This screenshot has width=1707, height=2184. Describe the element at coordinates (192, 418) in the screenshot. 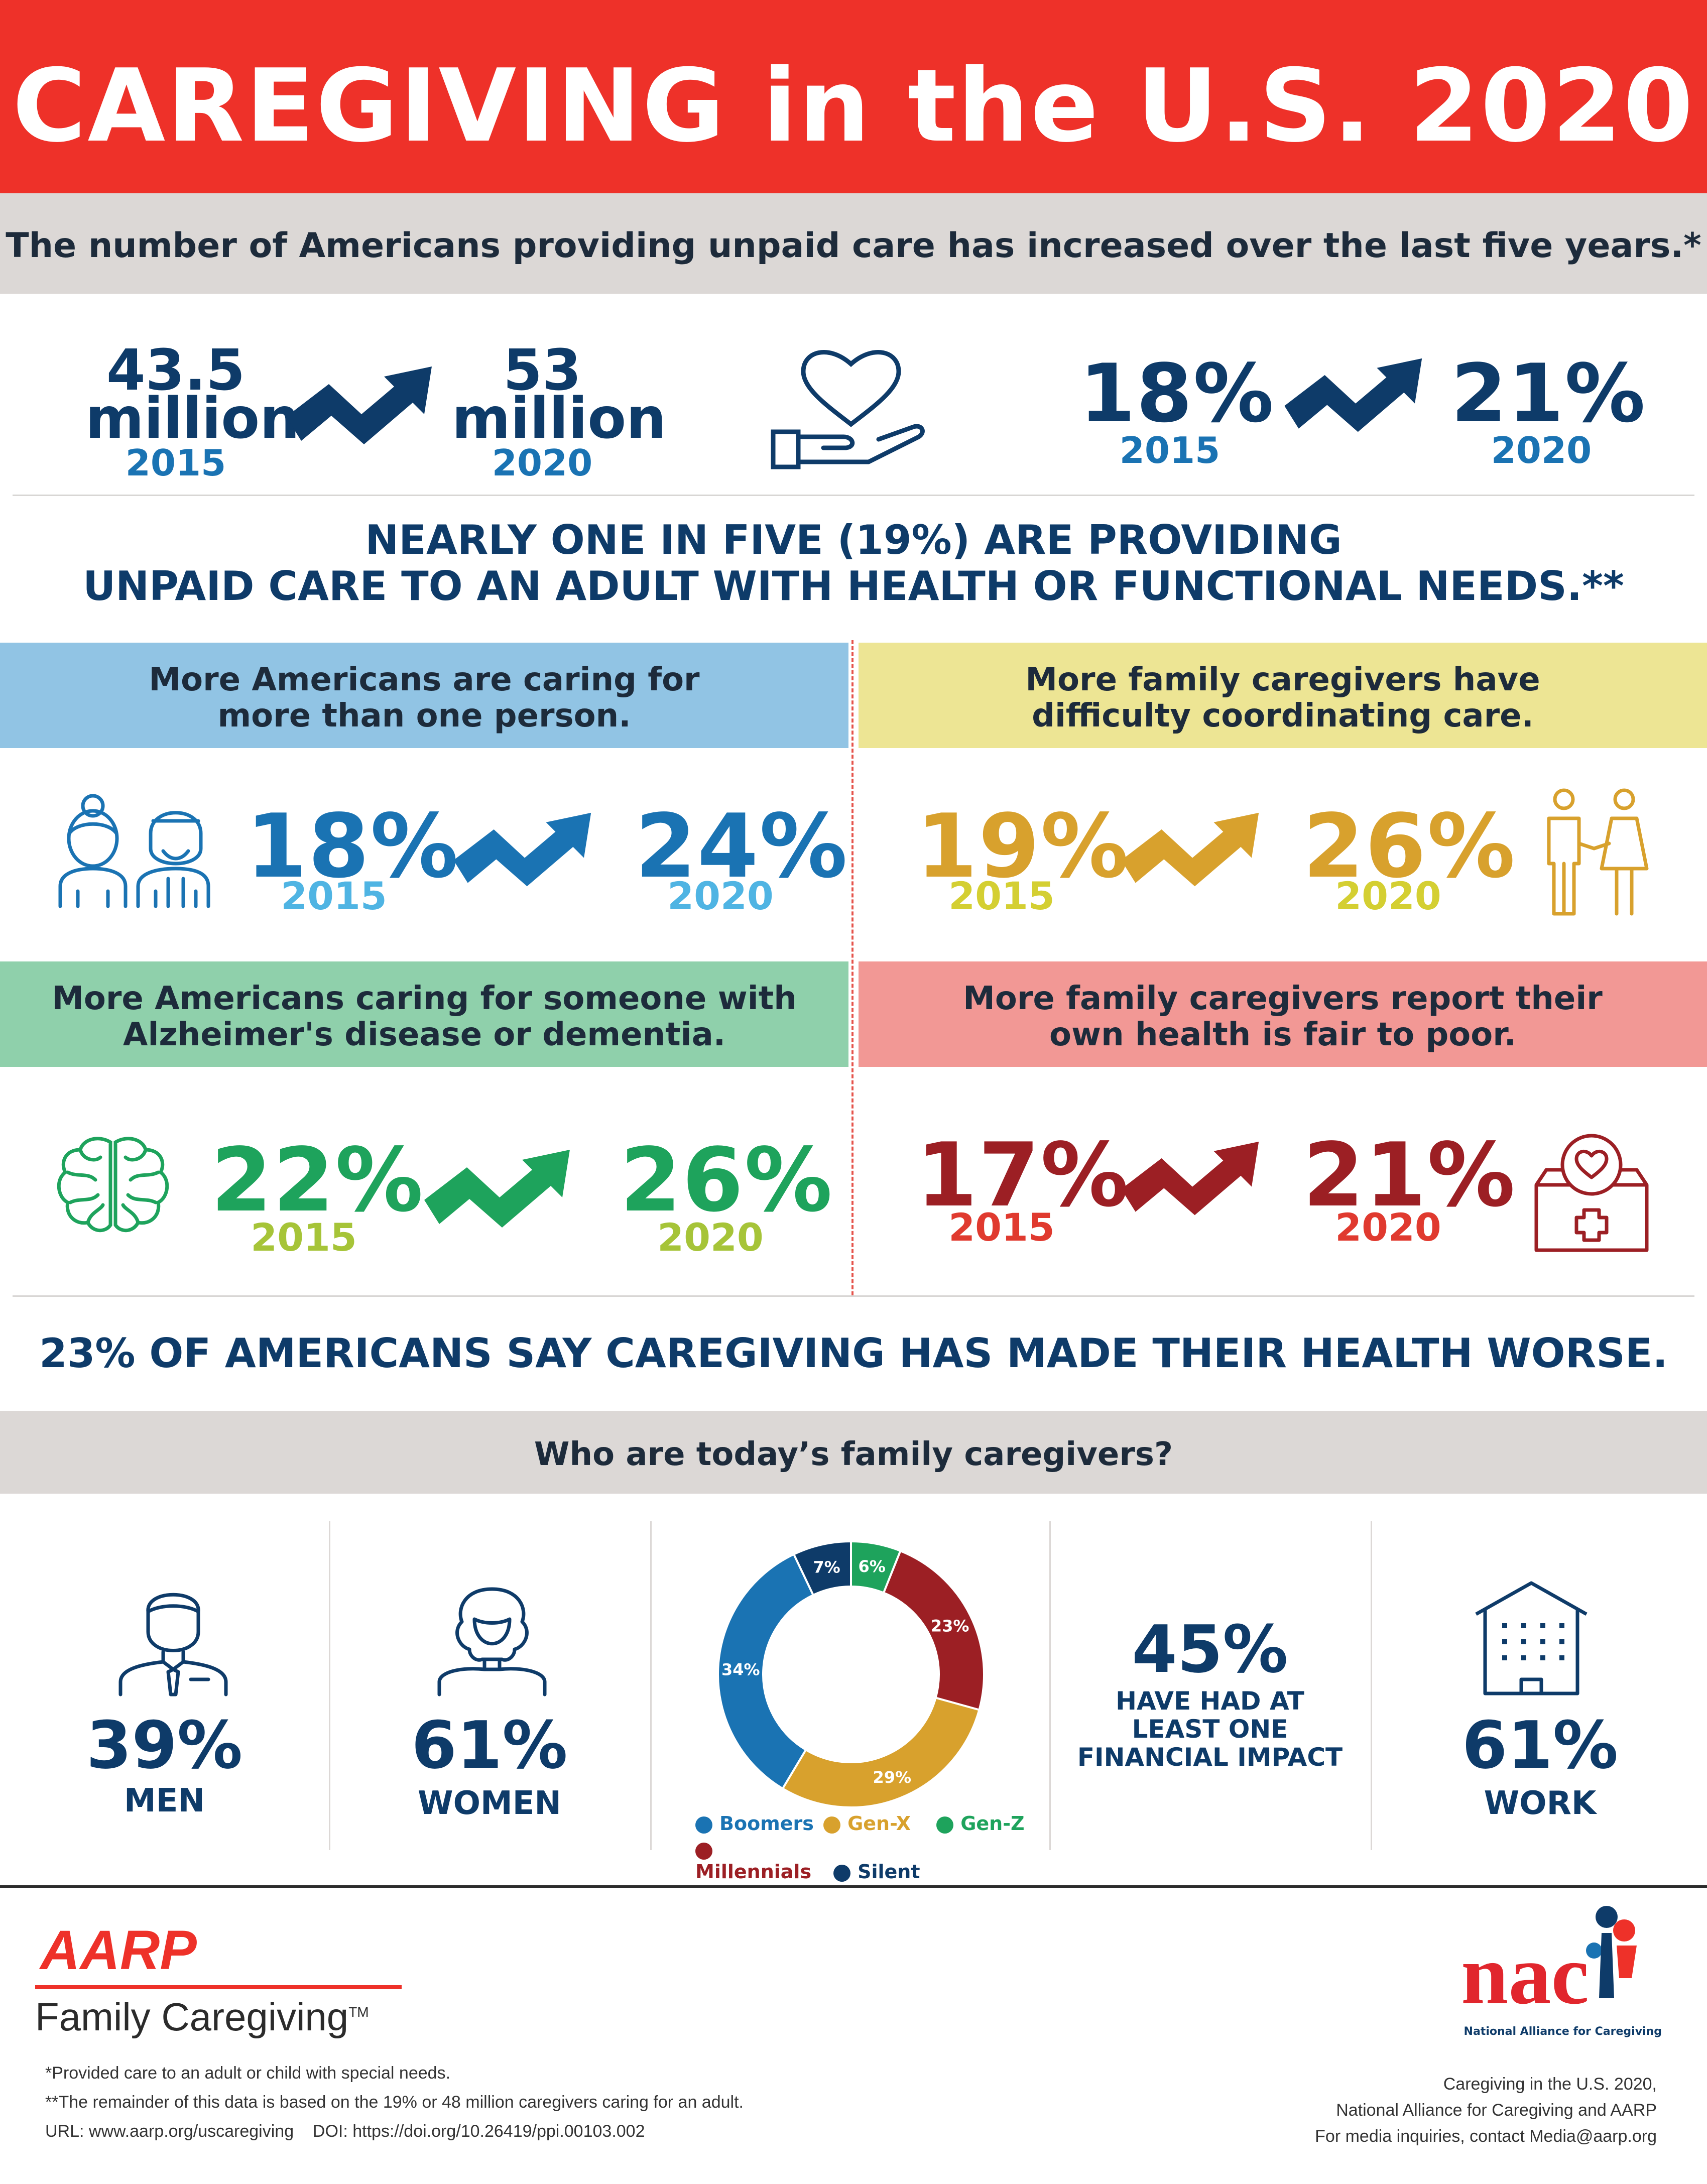

I see `stat-2015-unit: million` at that location.